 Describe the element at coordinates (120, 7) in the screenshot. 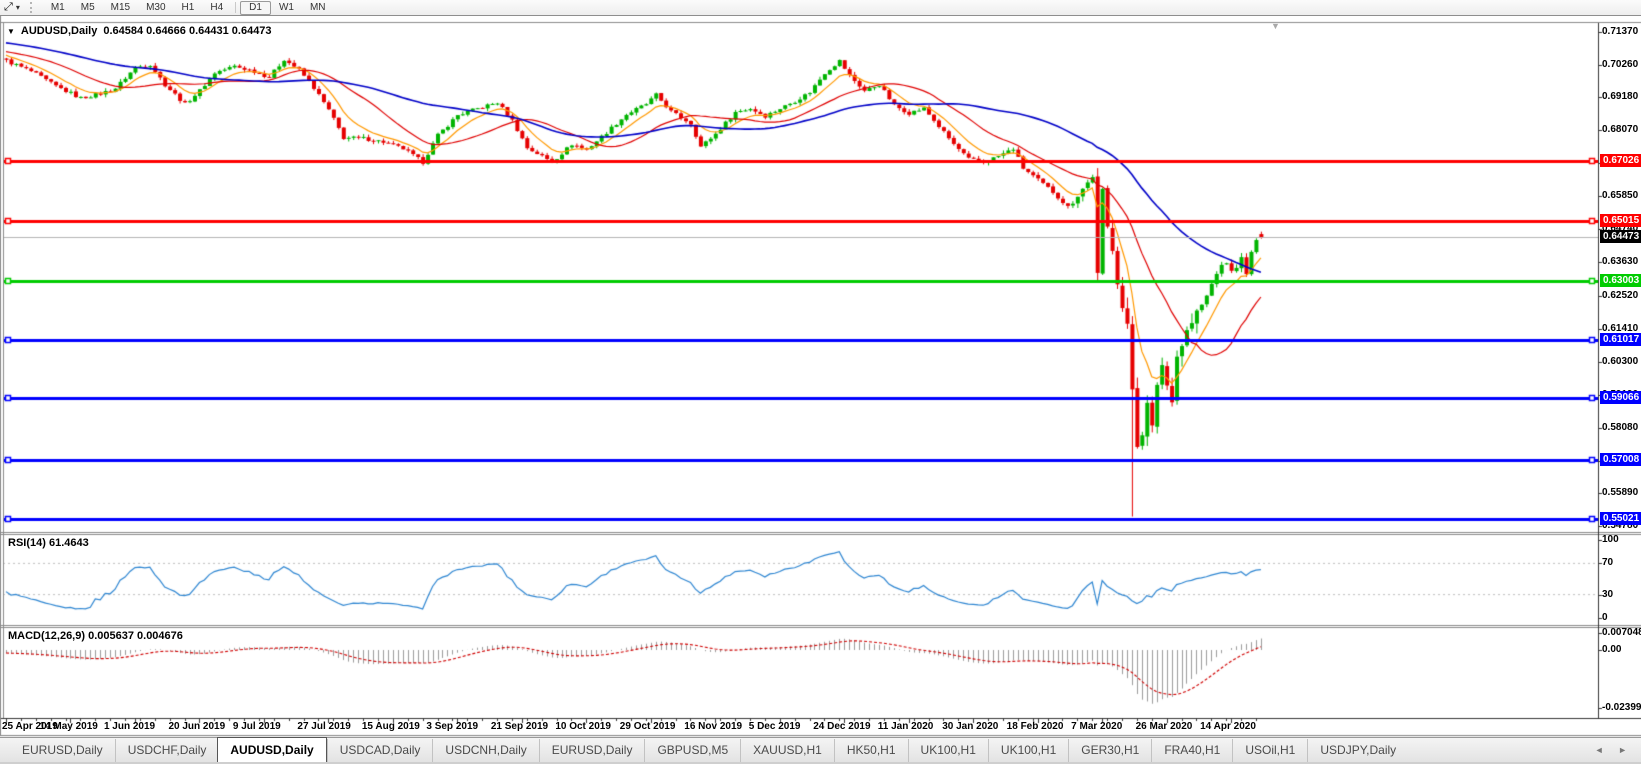

I see `timeframe-button-m15: M15` at that location.